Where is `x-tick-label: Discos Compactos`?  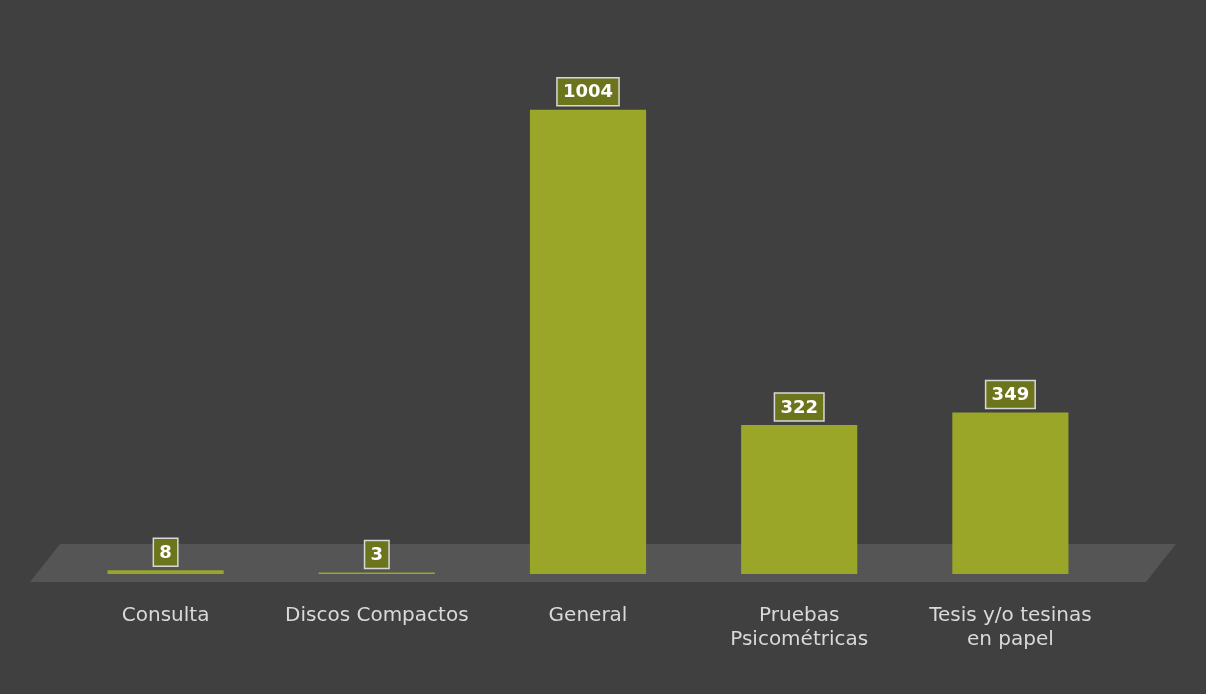
x-tick-label: Discos Compactos is located at coordinates (377, 614).